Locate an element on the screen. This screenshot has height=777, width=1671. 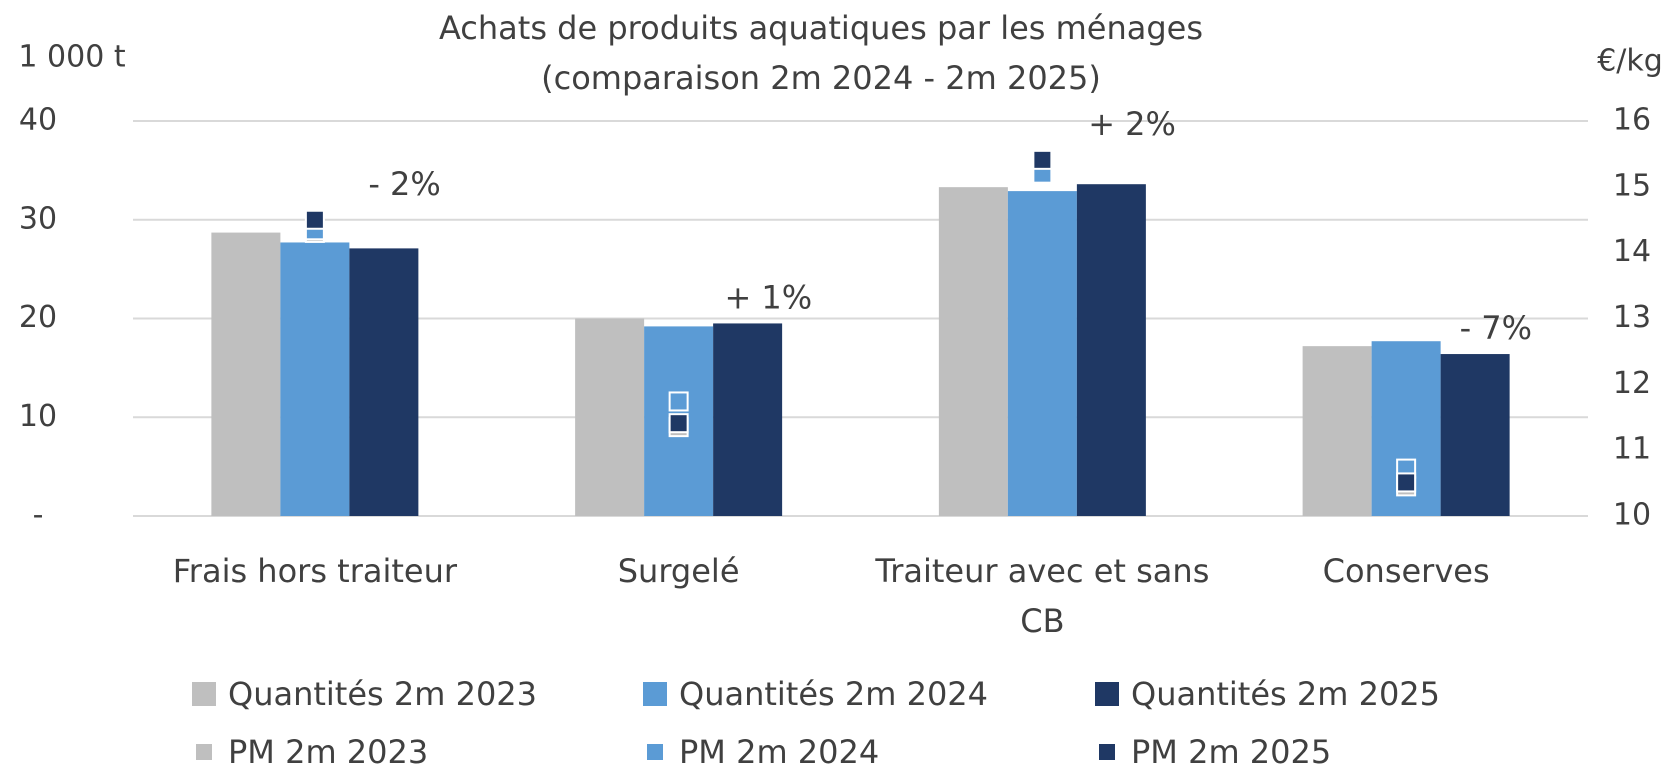
y2-tick-label: 13 is located at coordinates (1632, 317).